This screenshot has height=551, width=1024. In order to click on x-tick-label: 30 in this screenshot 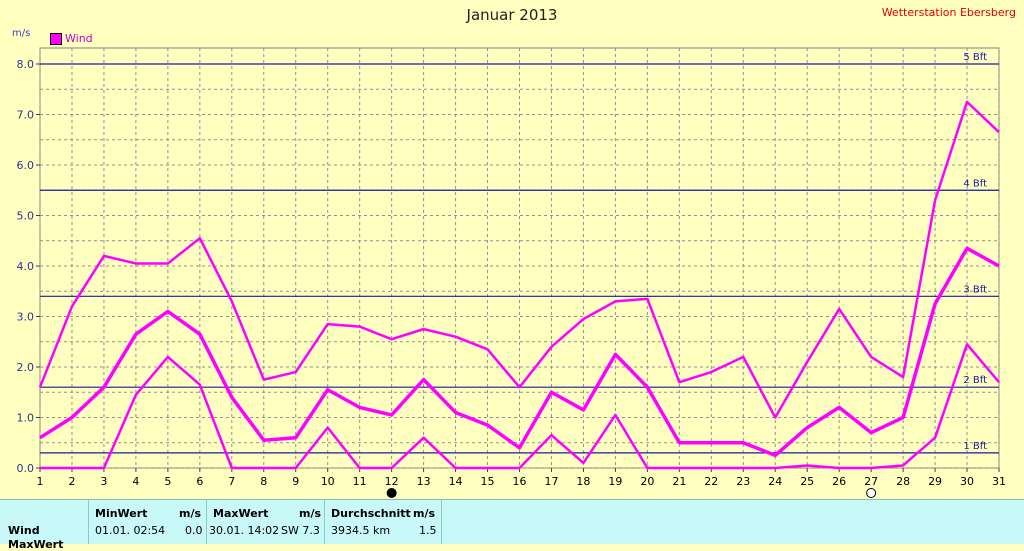, I will do `click(967, 481)`.